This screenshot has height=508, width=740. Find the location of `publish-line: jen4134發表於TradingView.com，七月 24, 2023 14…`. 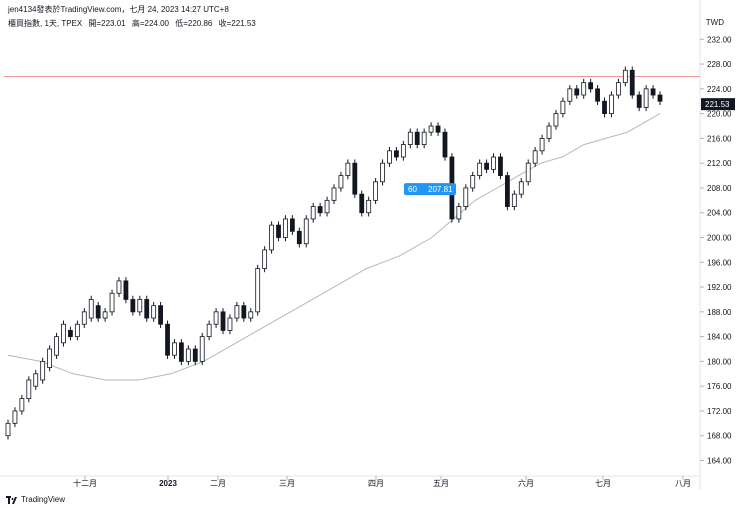

publish-line: jen4134發表於TradingView.com，七月 24, 2023 14… is located at coordinates (118, 9).